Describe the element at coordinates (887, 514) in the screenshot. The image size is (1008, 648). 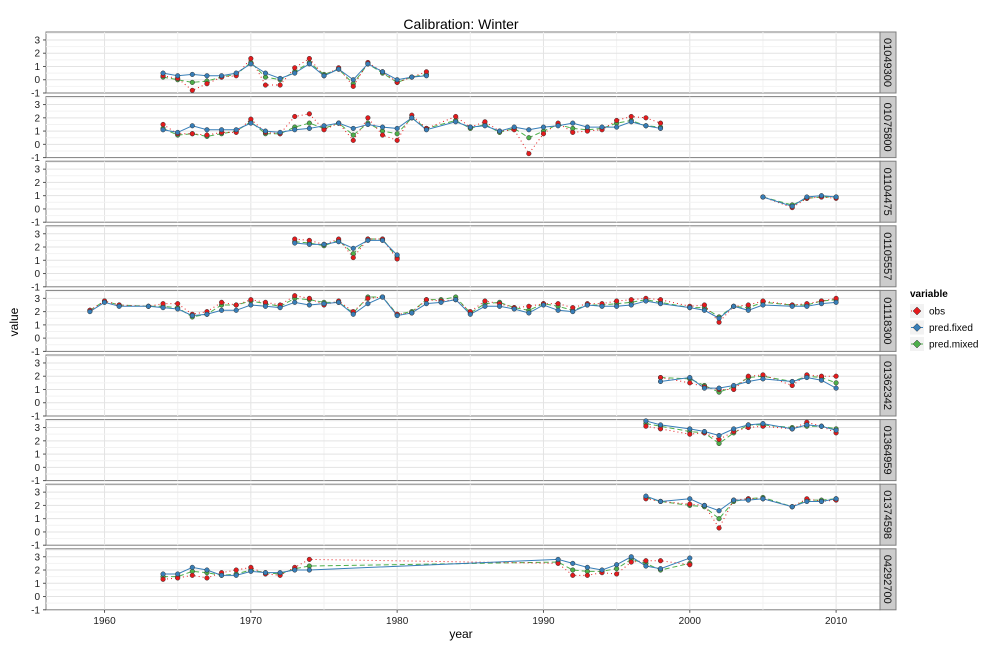
I see `strip-label: 01374598` at that location.